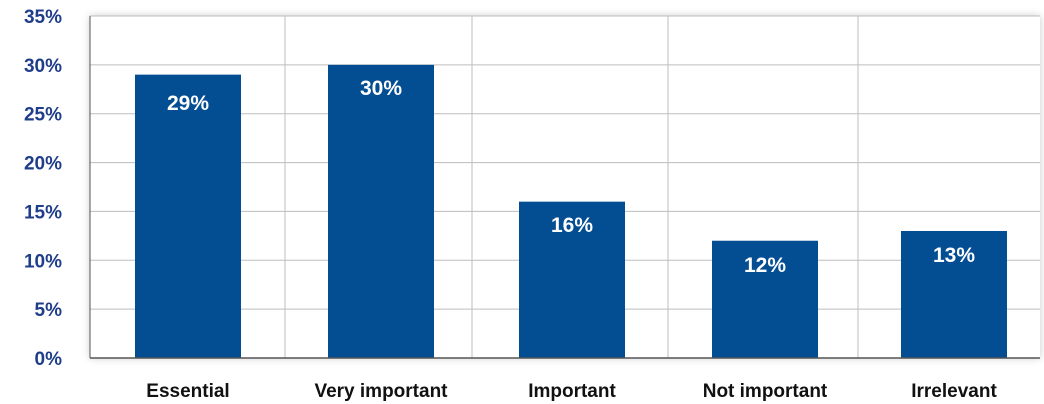  Describe the element at coordinates (43, 212) in the screenshot. I see `y-tick-label: 15%` at that location.